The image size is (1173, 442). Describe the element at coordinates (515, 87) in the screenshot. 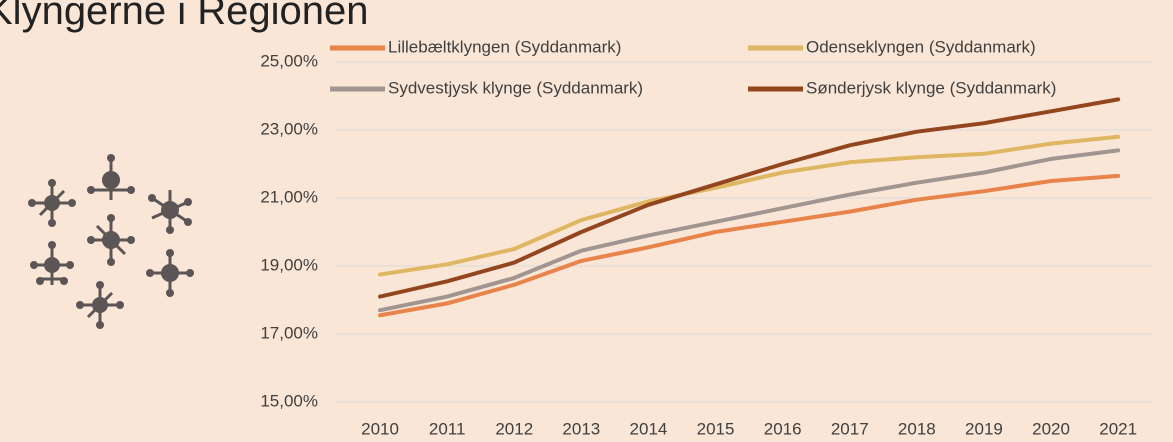

I see `legend-label: Sydvestjysk klynge (Syddanmark)` at that location.